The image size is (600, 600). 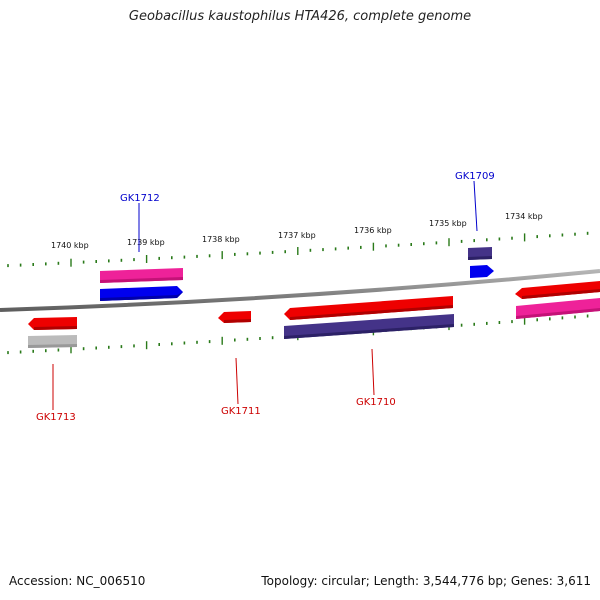 I want to click on right-red-shade, so click(x=561, y=294).